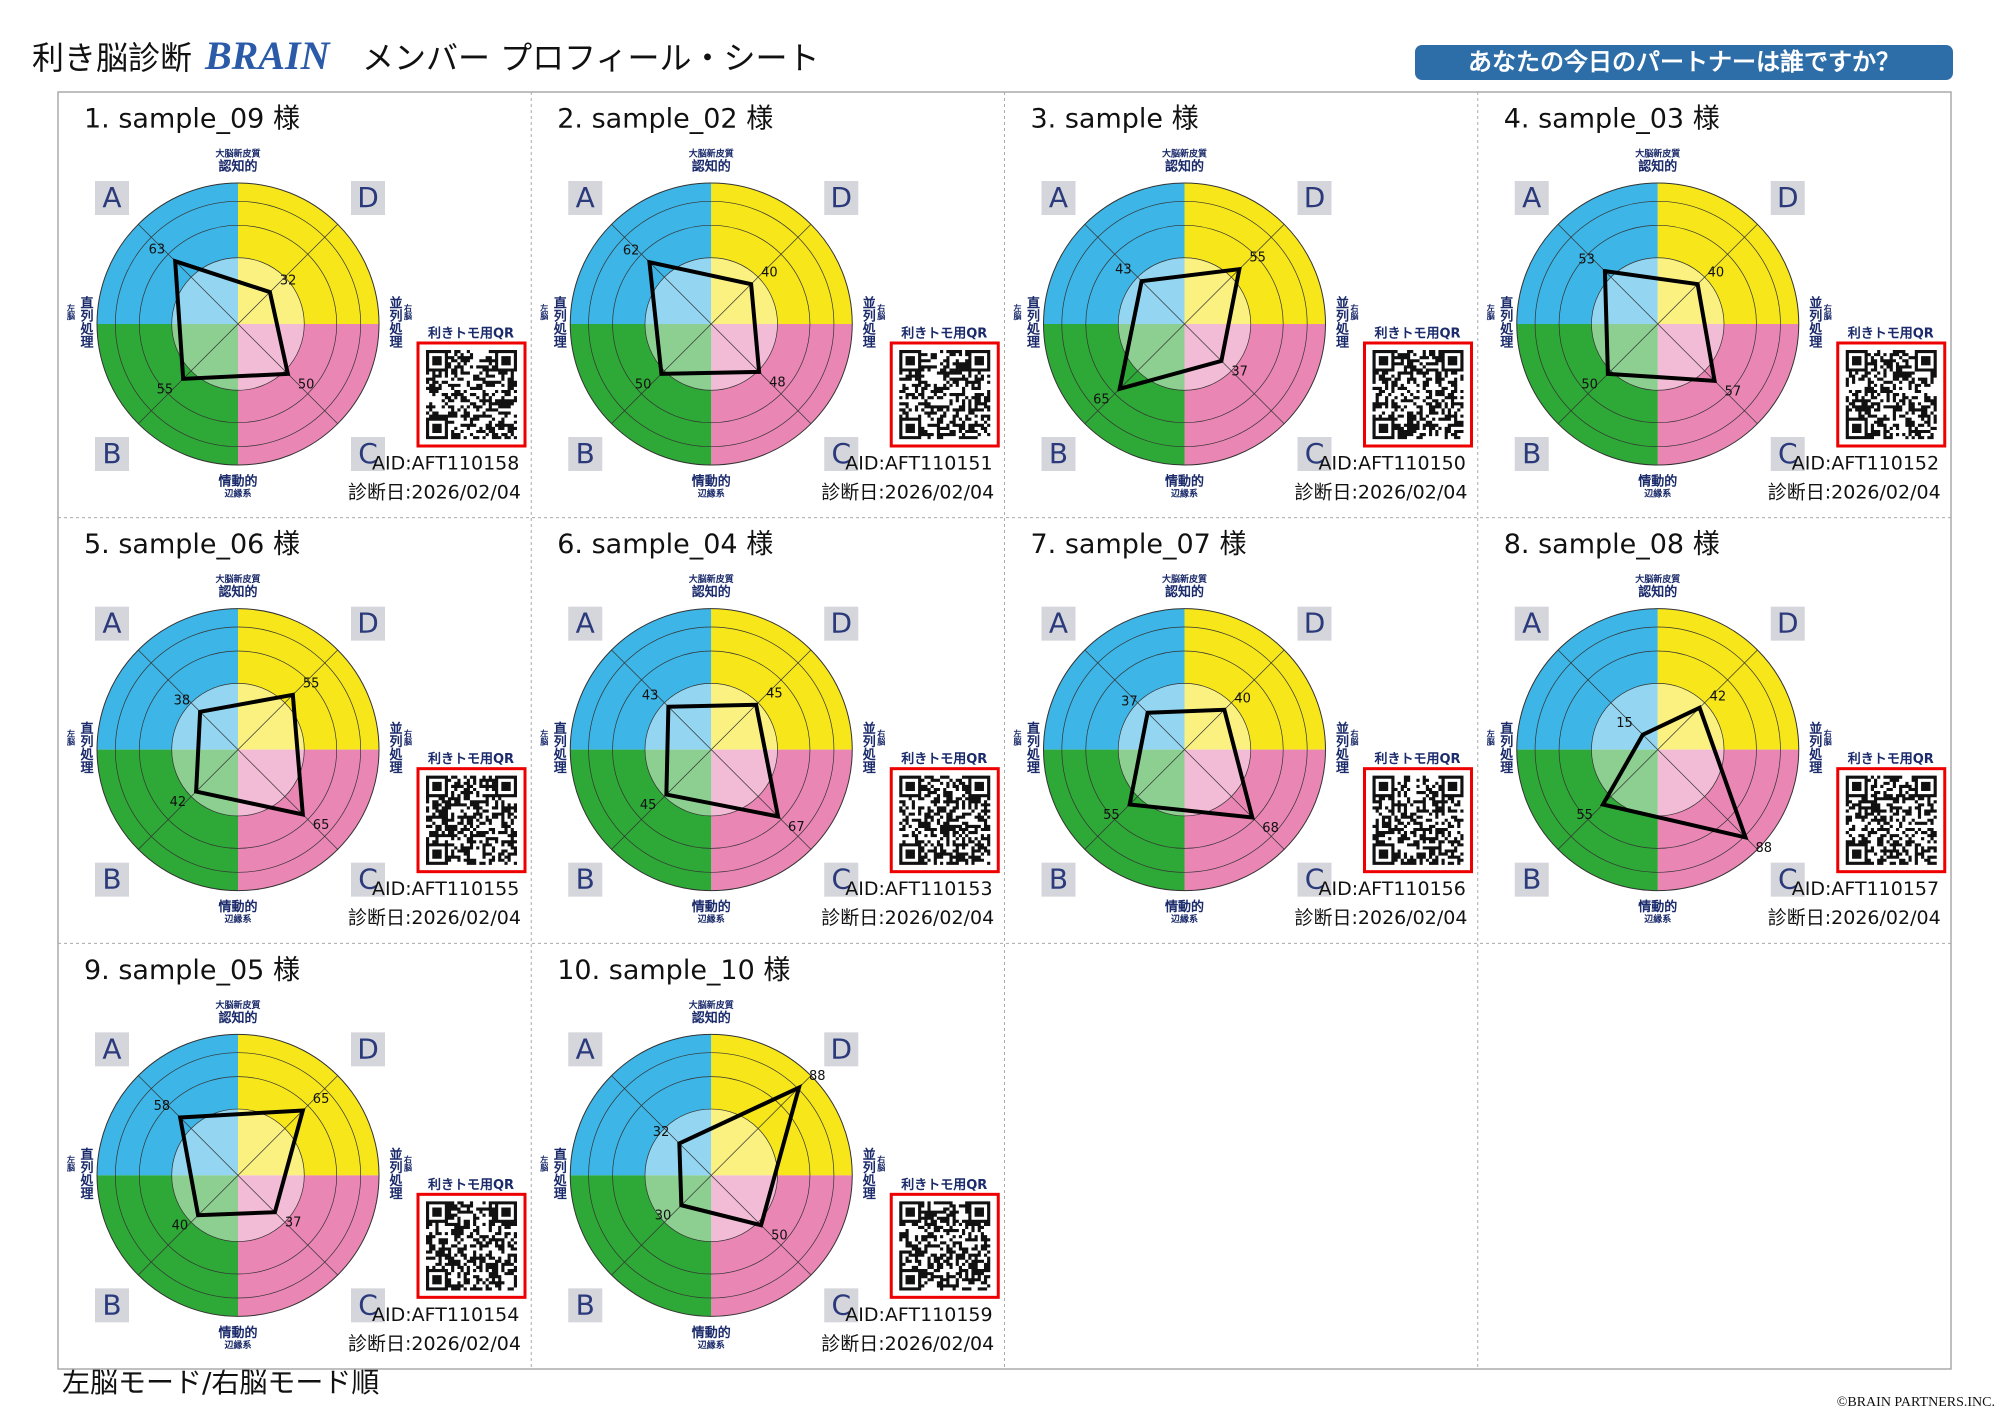  Describe the element at coordinates (157, 250) in the screenshot. I see `score-label: 63` at that location.